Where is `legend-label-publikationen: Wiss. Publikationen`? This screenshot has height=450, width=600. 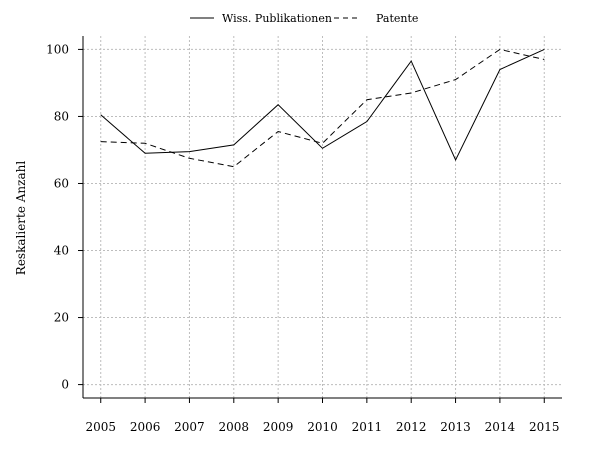 legend-label-publikationen: Wiss. Publikationen is located at coordinates (277, 18).